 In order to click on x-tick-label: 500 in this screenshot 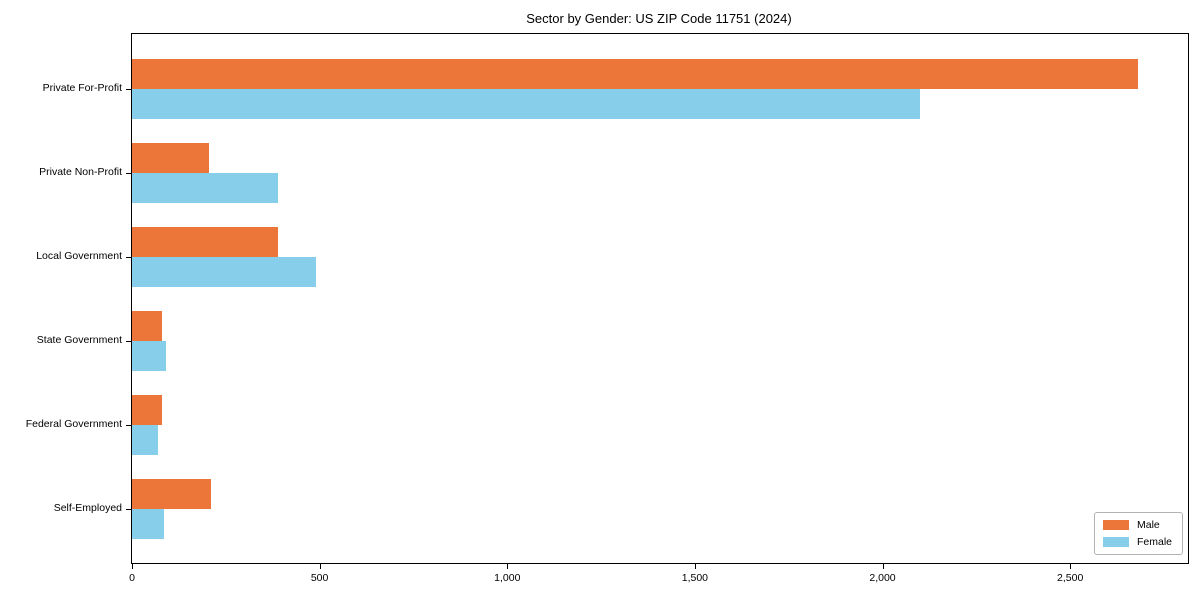, I will do `click(319, 578)`.